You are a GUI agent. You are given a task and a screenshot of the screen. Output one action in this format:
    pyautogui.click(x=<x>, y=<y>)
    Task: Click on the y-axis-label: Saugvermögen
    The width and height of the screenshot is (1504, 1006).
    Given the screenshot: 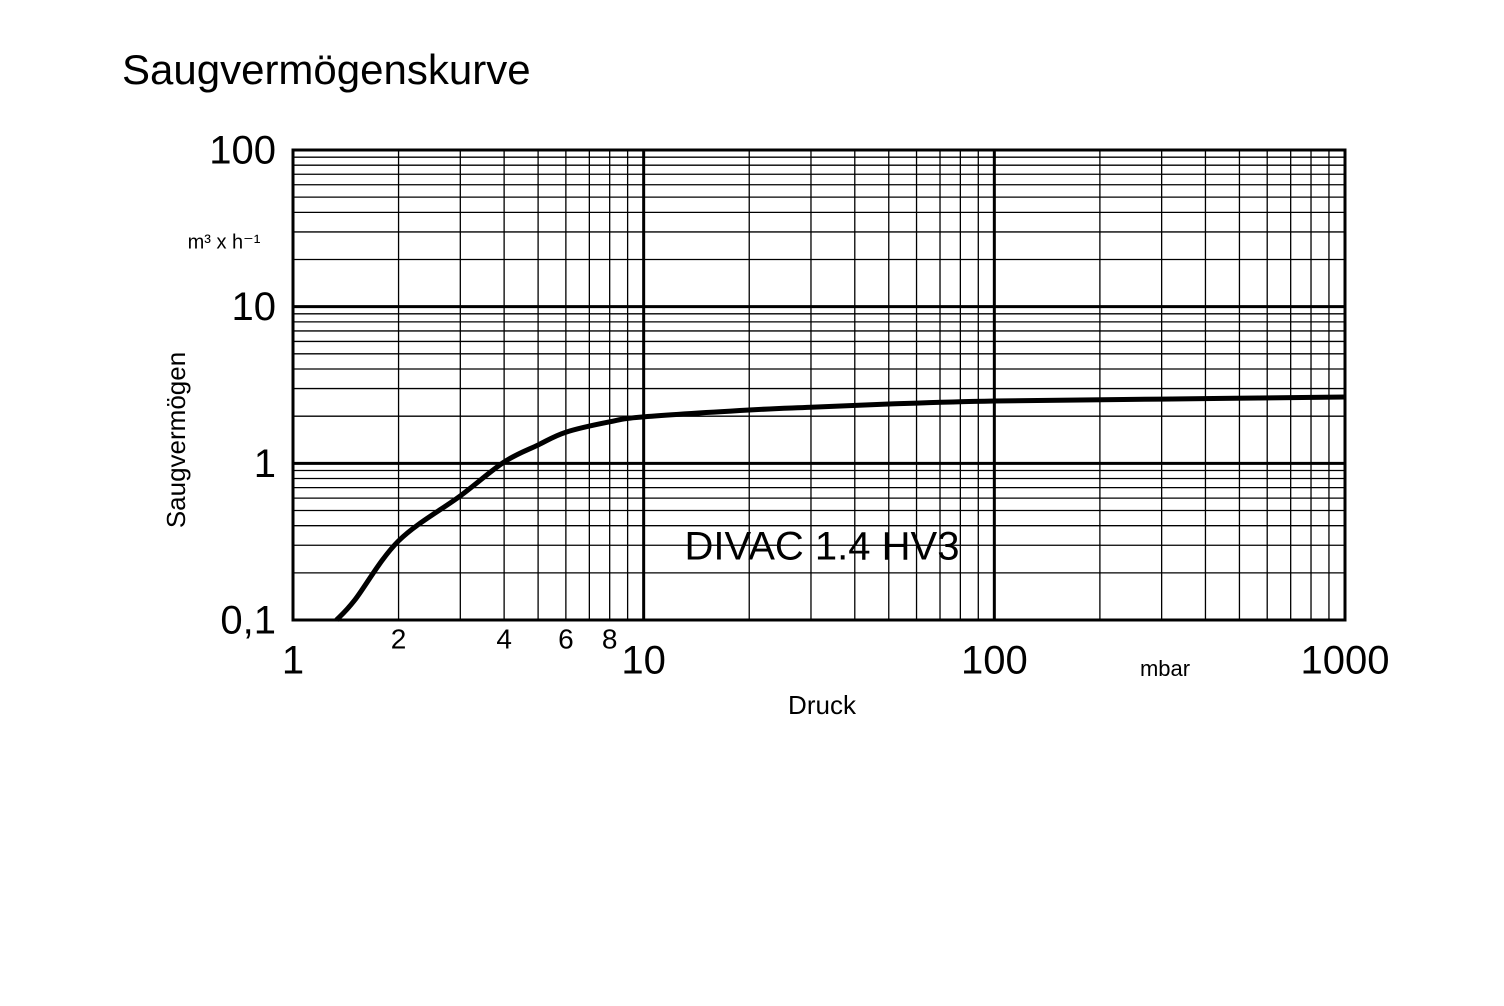 What is the action you would take?
    pyautogui.click(x=176, y=440)
    